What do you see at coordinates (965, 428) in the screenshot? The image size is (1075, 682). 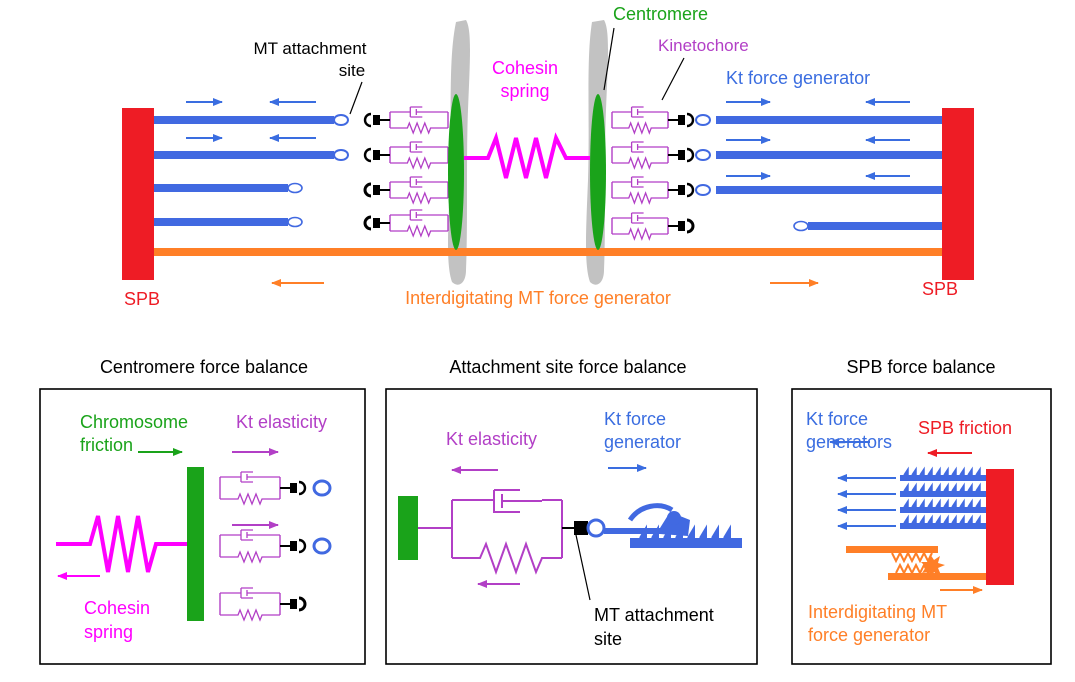 I see `spb-friction-label: SPB friction` at bounding box center [965, 428].